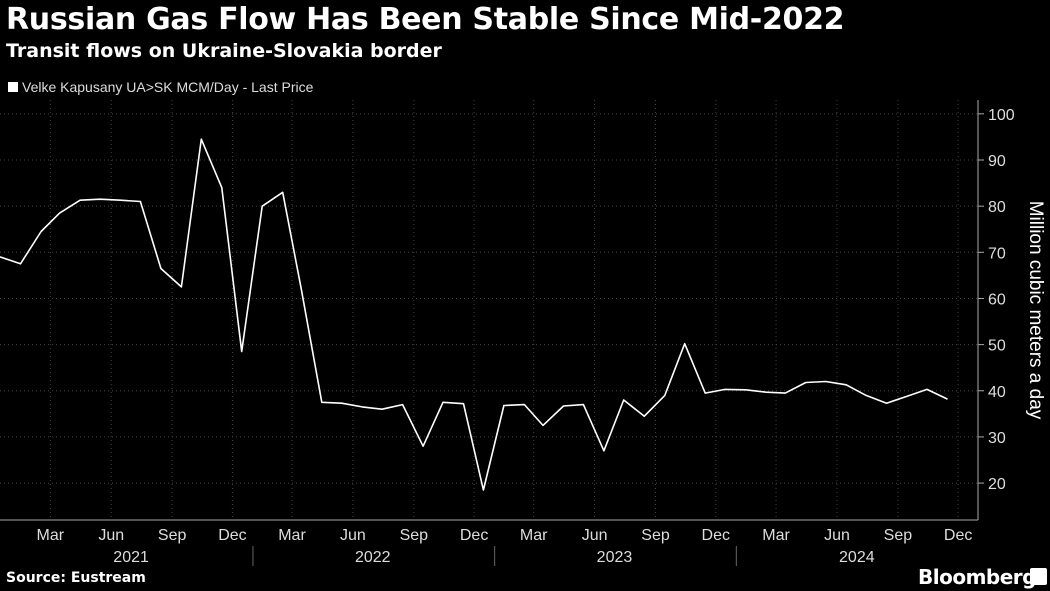  Describe the element at coordinates (224, 51) in the screenshot. I see `chart-subtitle: Transit flows on Ukraine-Slovakia border` at that location.